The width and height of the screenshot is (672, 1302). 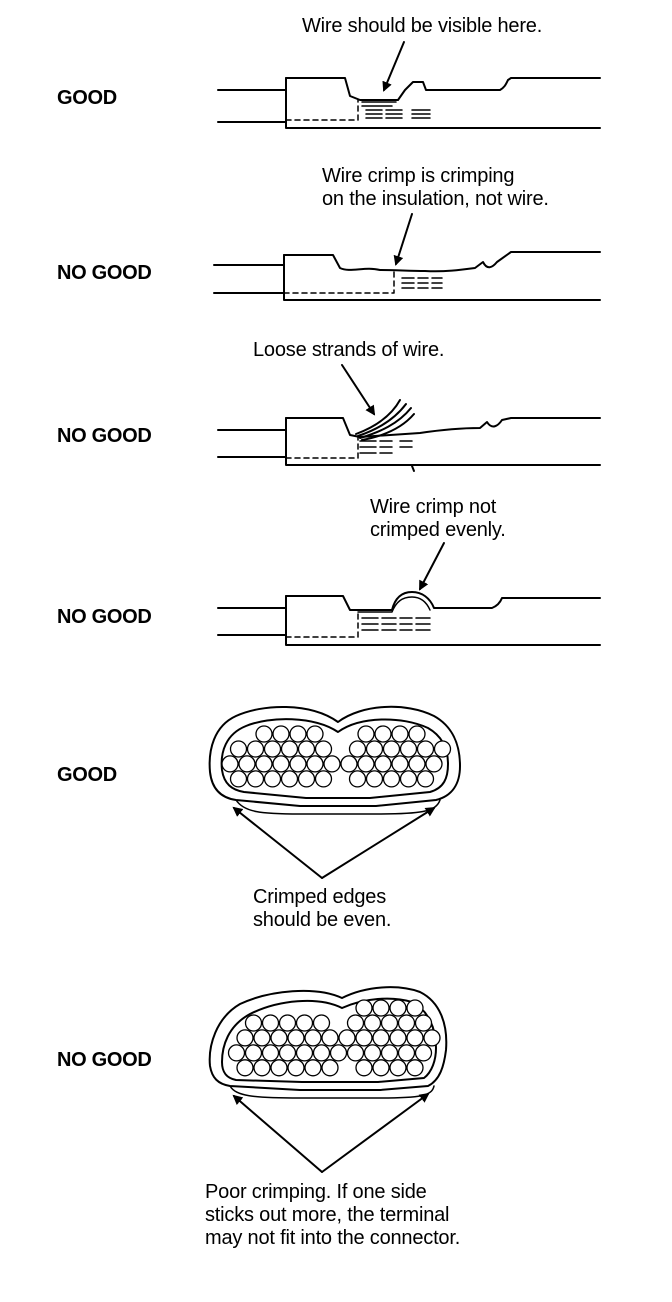 I want to click on row5-status-label: GOOD, so click(x=87, y=775).